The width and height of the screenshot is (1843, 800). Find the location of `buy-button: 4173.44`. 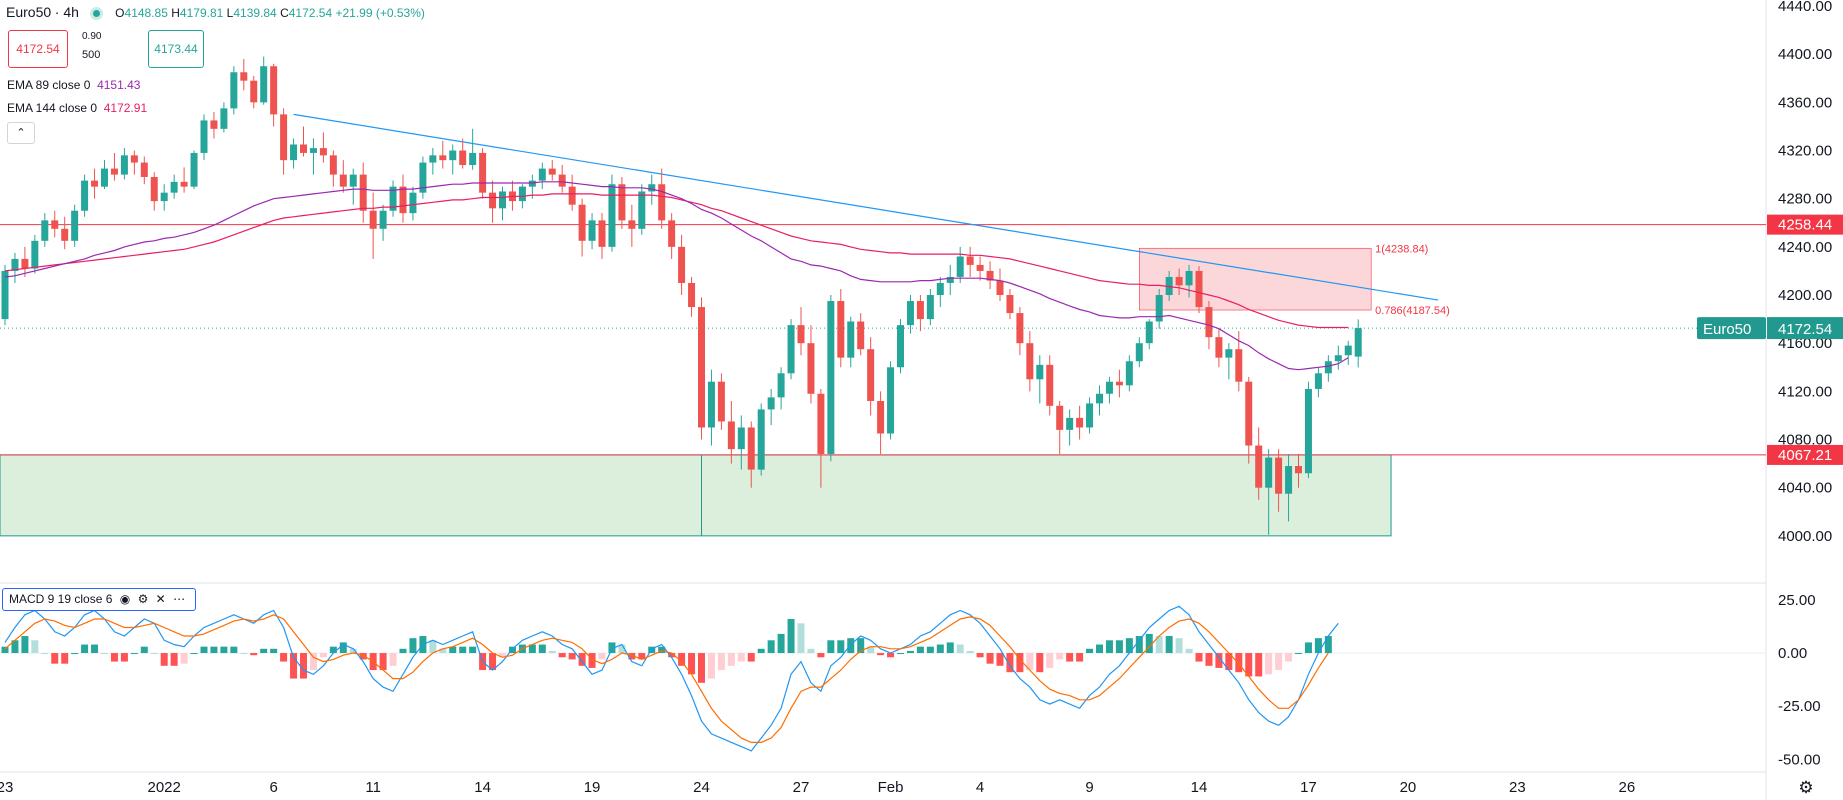

buy-button: 4173.44 is located at coordinates (176, 49).